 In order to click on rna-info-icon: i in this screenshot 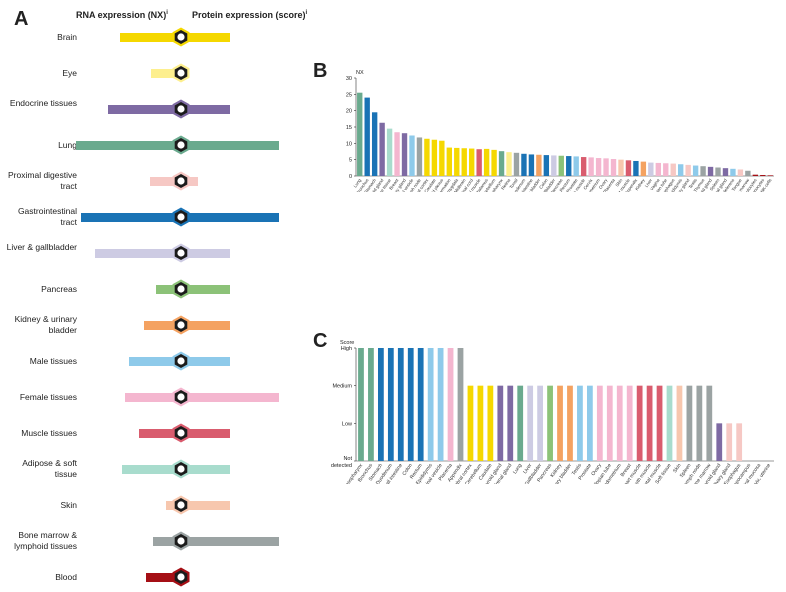, I will do `click(167, 13)`.